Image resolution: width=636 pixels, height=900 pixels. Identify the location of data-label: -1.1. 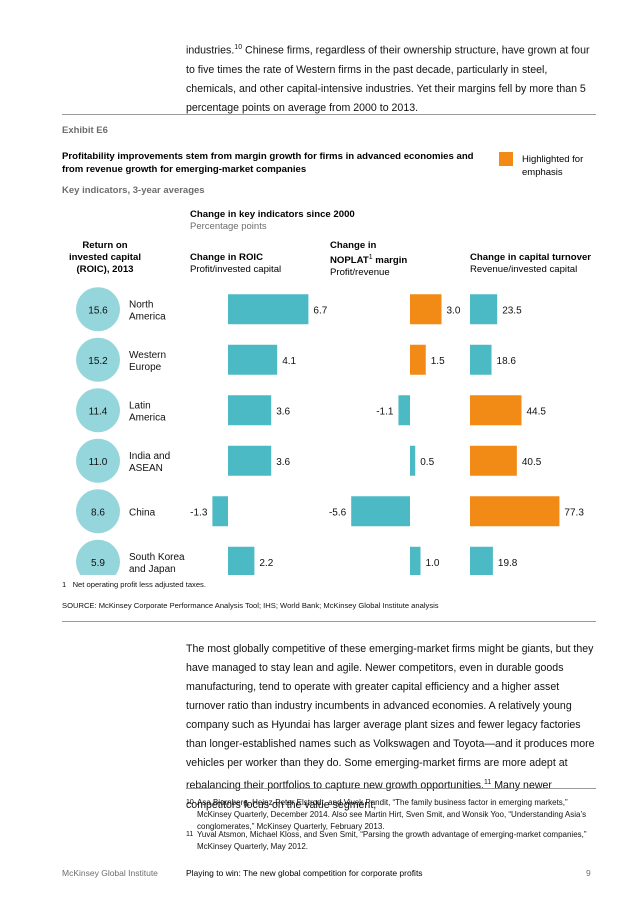
(385, 411).